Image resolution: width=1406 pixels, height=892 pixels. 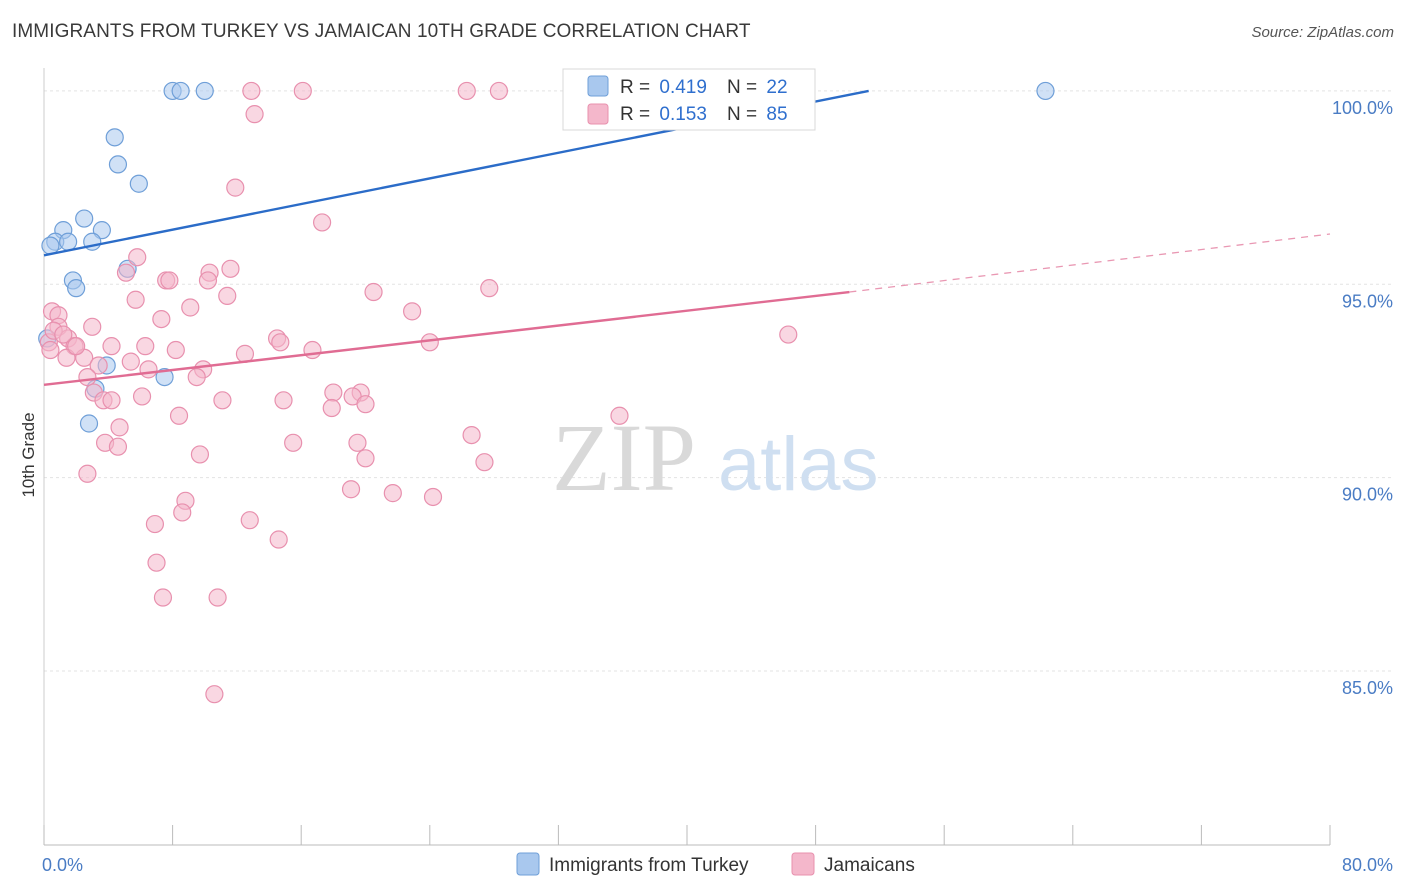 What do you see at coordinates (649, 865) in the screenshot?
I see `bottom-legend-label-turkey: Immigrants from Turkey` at bounding box center [649, 865].